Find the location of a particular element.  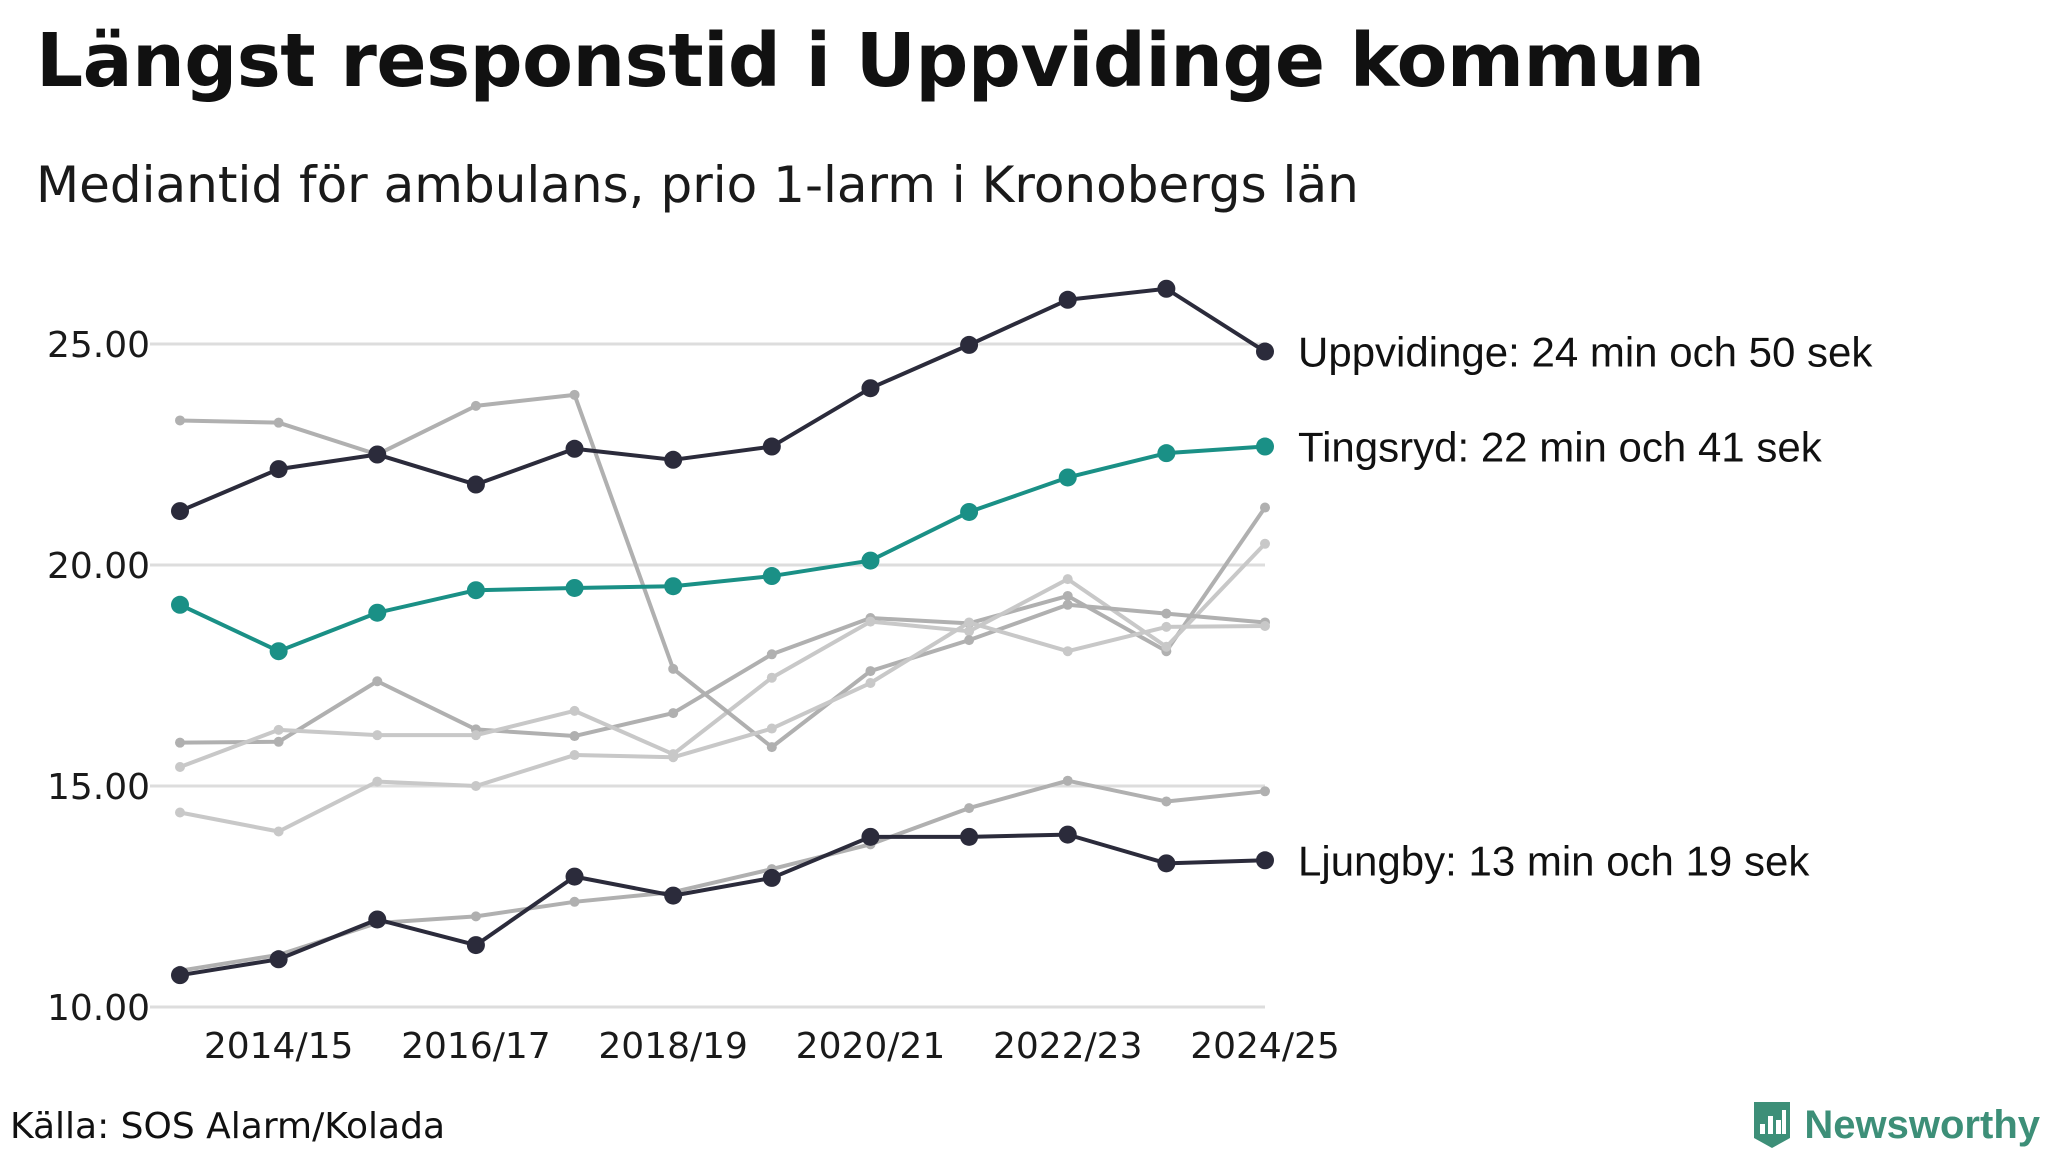

series-end-label: Tingsryd: 22 min och 41 sek is located at coordinates (1560, 447).